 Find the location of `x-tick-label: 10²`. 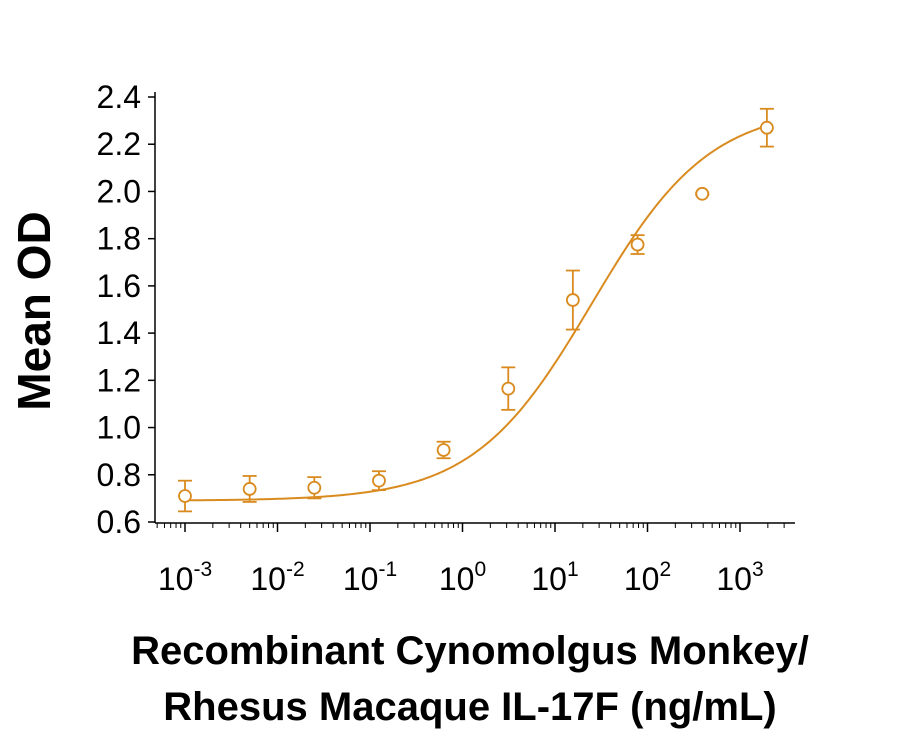

x-tick-label: 10² is located at coordinates (647, 577).